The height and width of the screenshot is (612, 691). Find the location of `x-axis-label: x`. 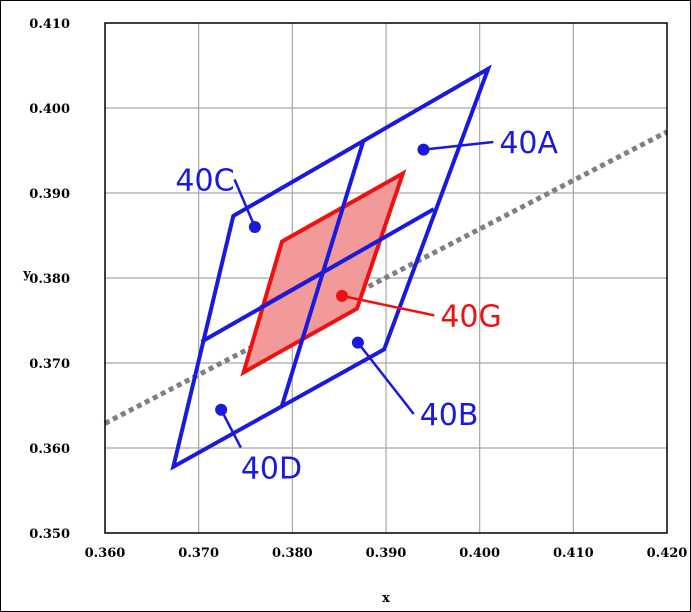

x-axis-label: x is located at coordinates (386, 598).